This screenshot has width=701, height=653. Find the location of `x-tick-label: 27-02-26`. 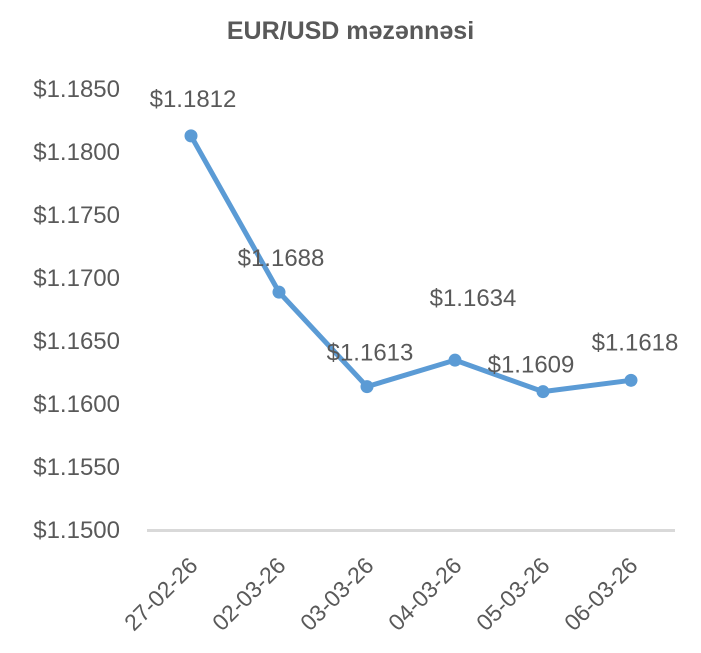

x-tick-label: 27-02-26 is located at coordinates (160, 593).